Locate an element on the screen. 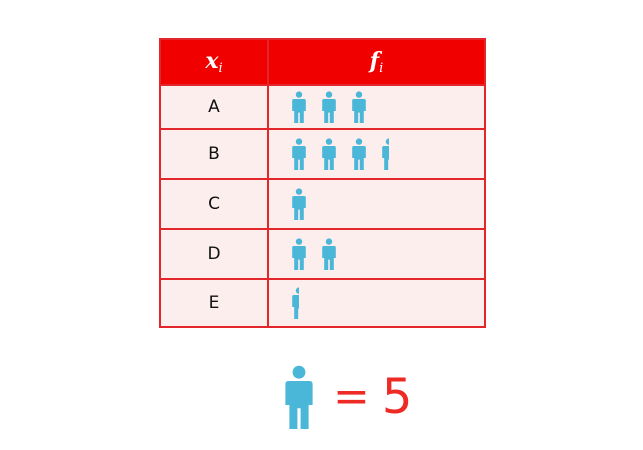 Image resolution: width=643 pixels, height=450 pixels. header-row: xi fi is located at coordinates (322, 62).